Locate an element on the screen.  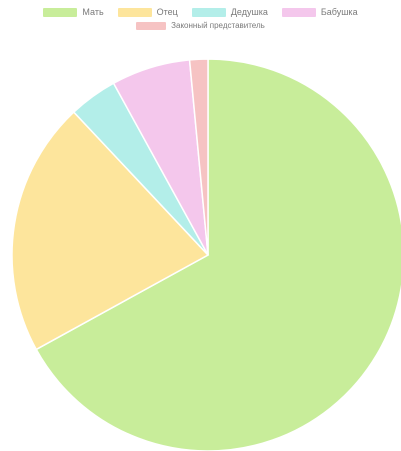
legend-label-grandmother: Бабушка is located at coordinates (339, 12).